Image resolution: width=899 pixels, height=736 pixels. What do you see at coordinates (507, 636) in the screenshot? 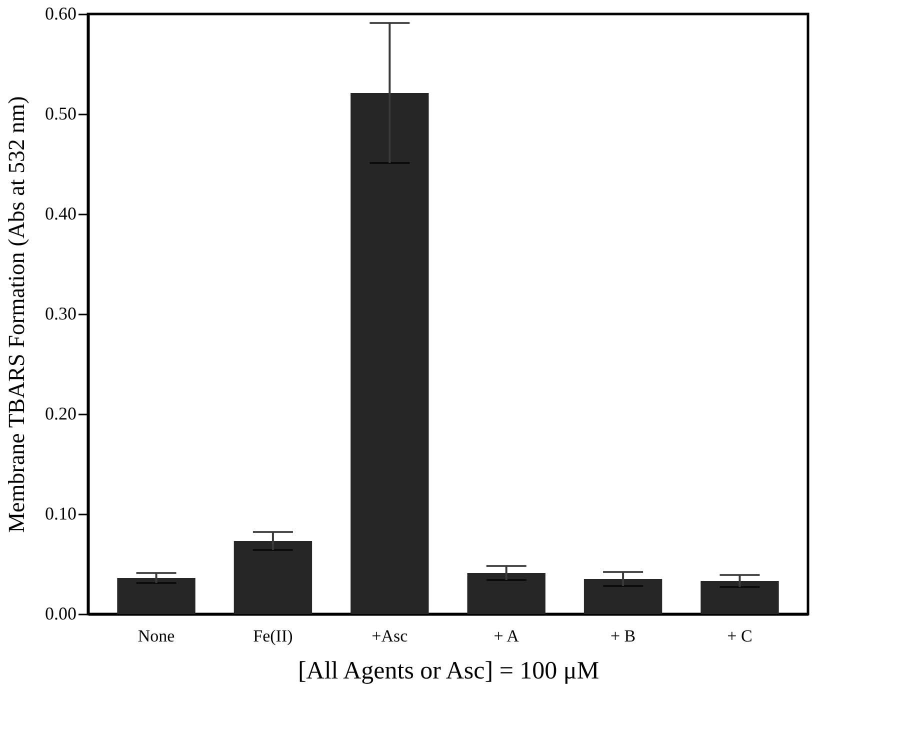
I see `x-tick-label: + A` at bounding box center [507, 636].